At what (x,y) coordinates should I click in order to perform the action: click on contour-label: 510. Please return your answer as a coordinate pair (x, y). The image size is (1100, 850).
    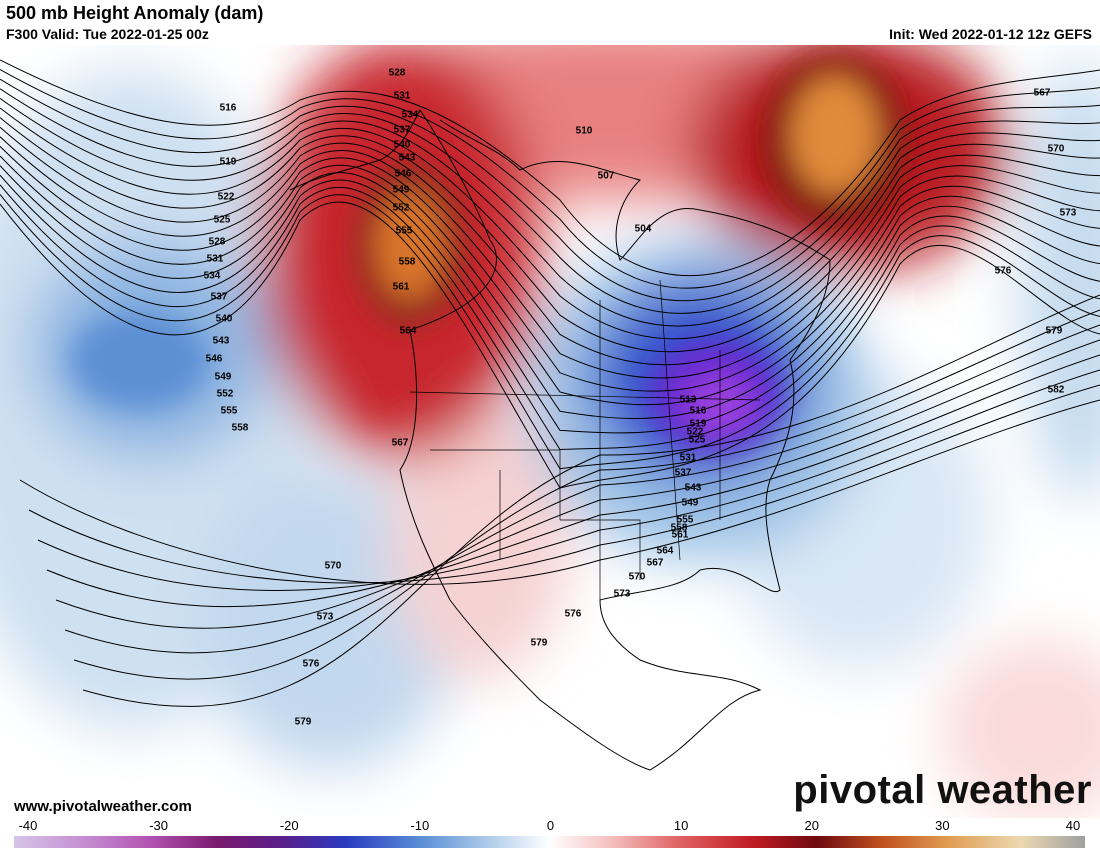
    Looking at the image, I should click on (584, 131).